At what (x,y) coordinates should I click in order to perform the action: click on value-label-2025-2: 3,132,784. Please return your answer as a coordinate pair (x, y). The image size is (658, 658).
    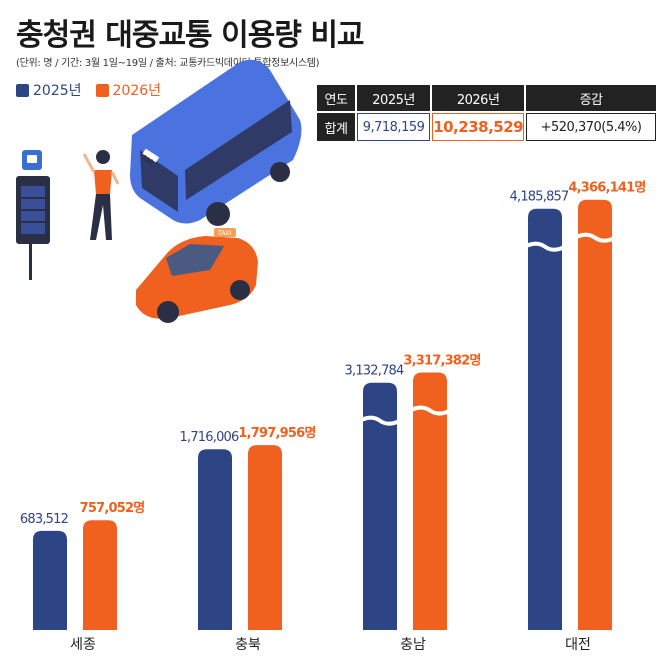
    Looking at the image, I should click on (374, 371).